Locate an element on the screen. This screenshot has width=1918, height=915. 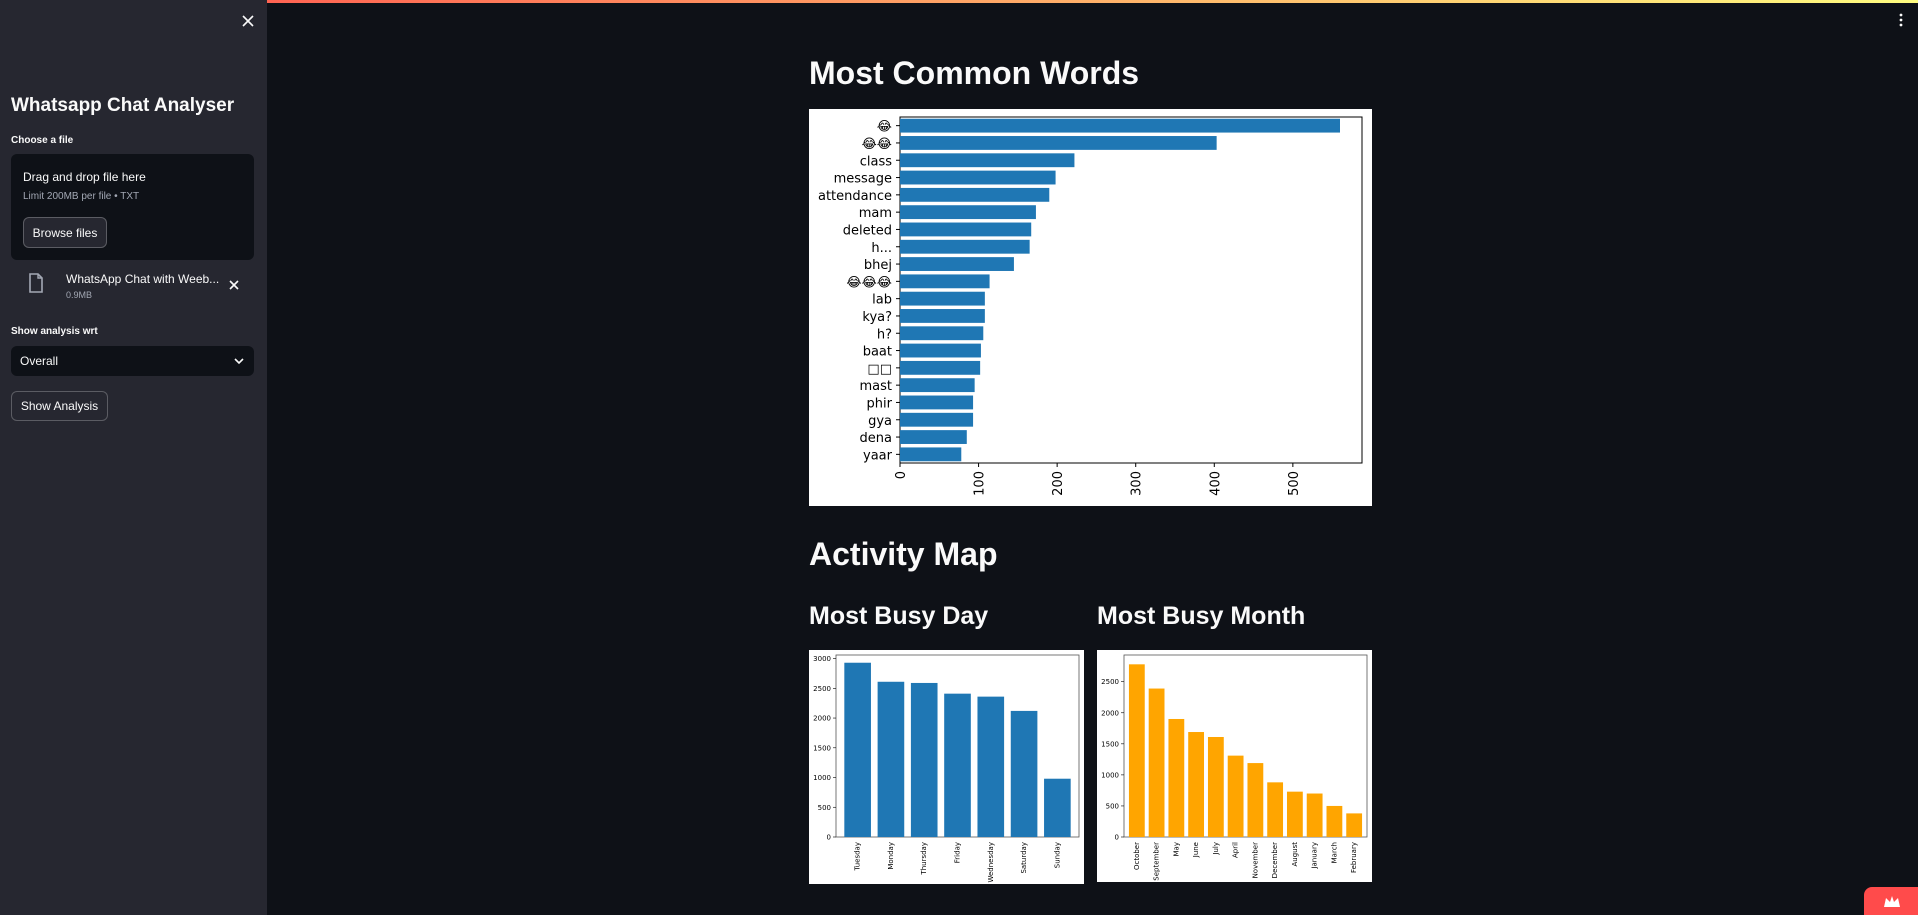
word-tick-label: gya is located at coordinates (880, 421).